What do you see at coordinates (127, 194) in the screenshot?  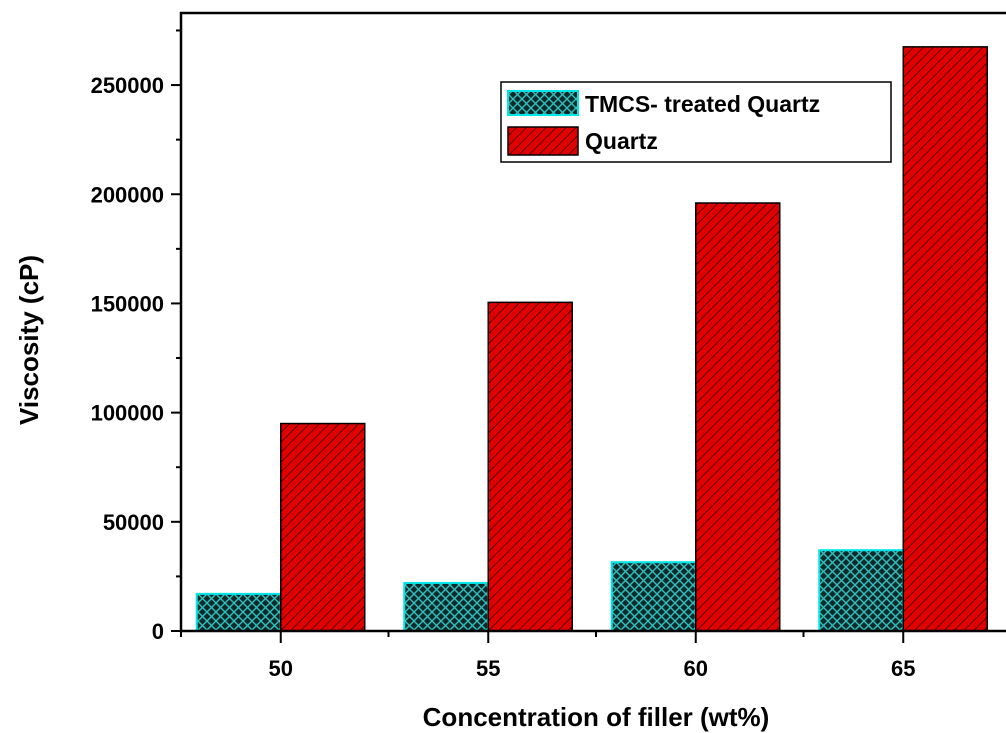 I see `y-tick-label: 200000` at bounding box center [127, 194].